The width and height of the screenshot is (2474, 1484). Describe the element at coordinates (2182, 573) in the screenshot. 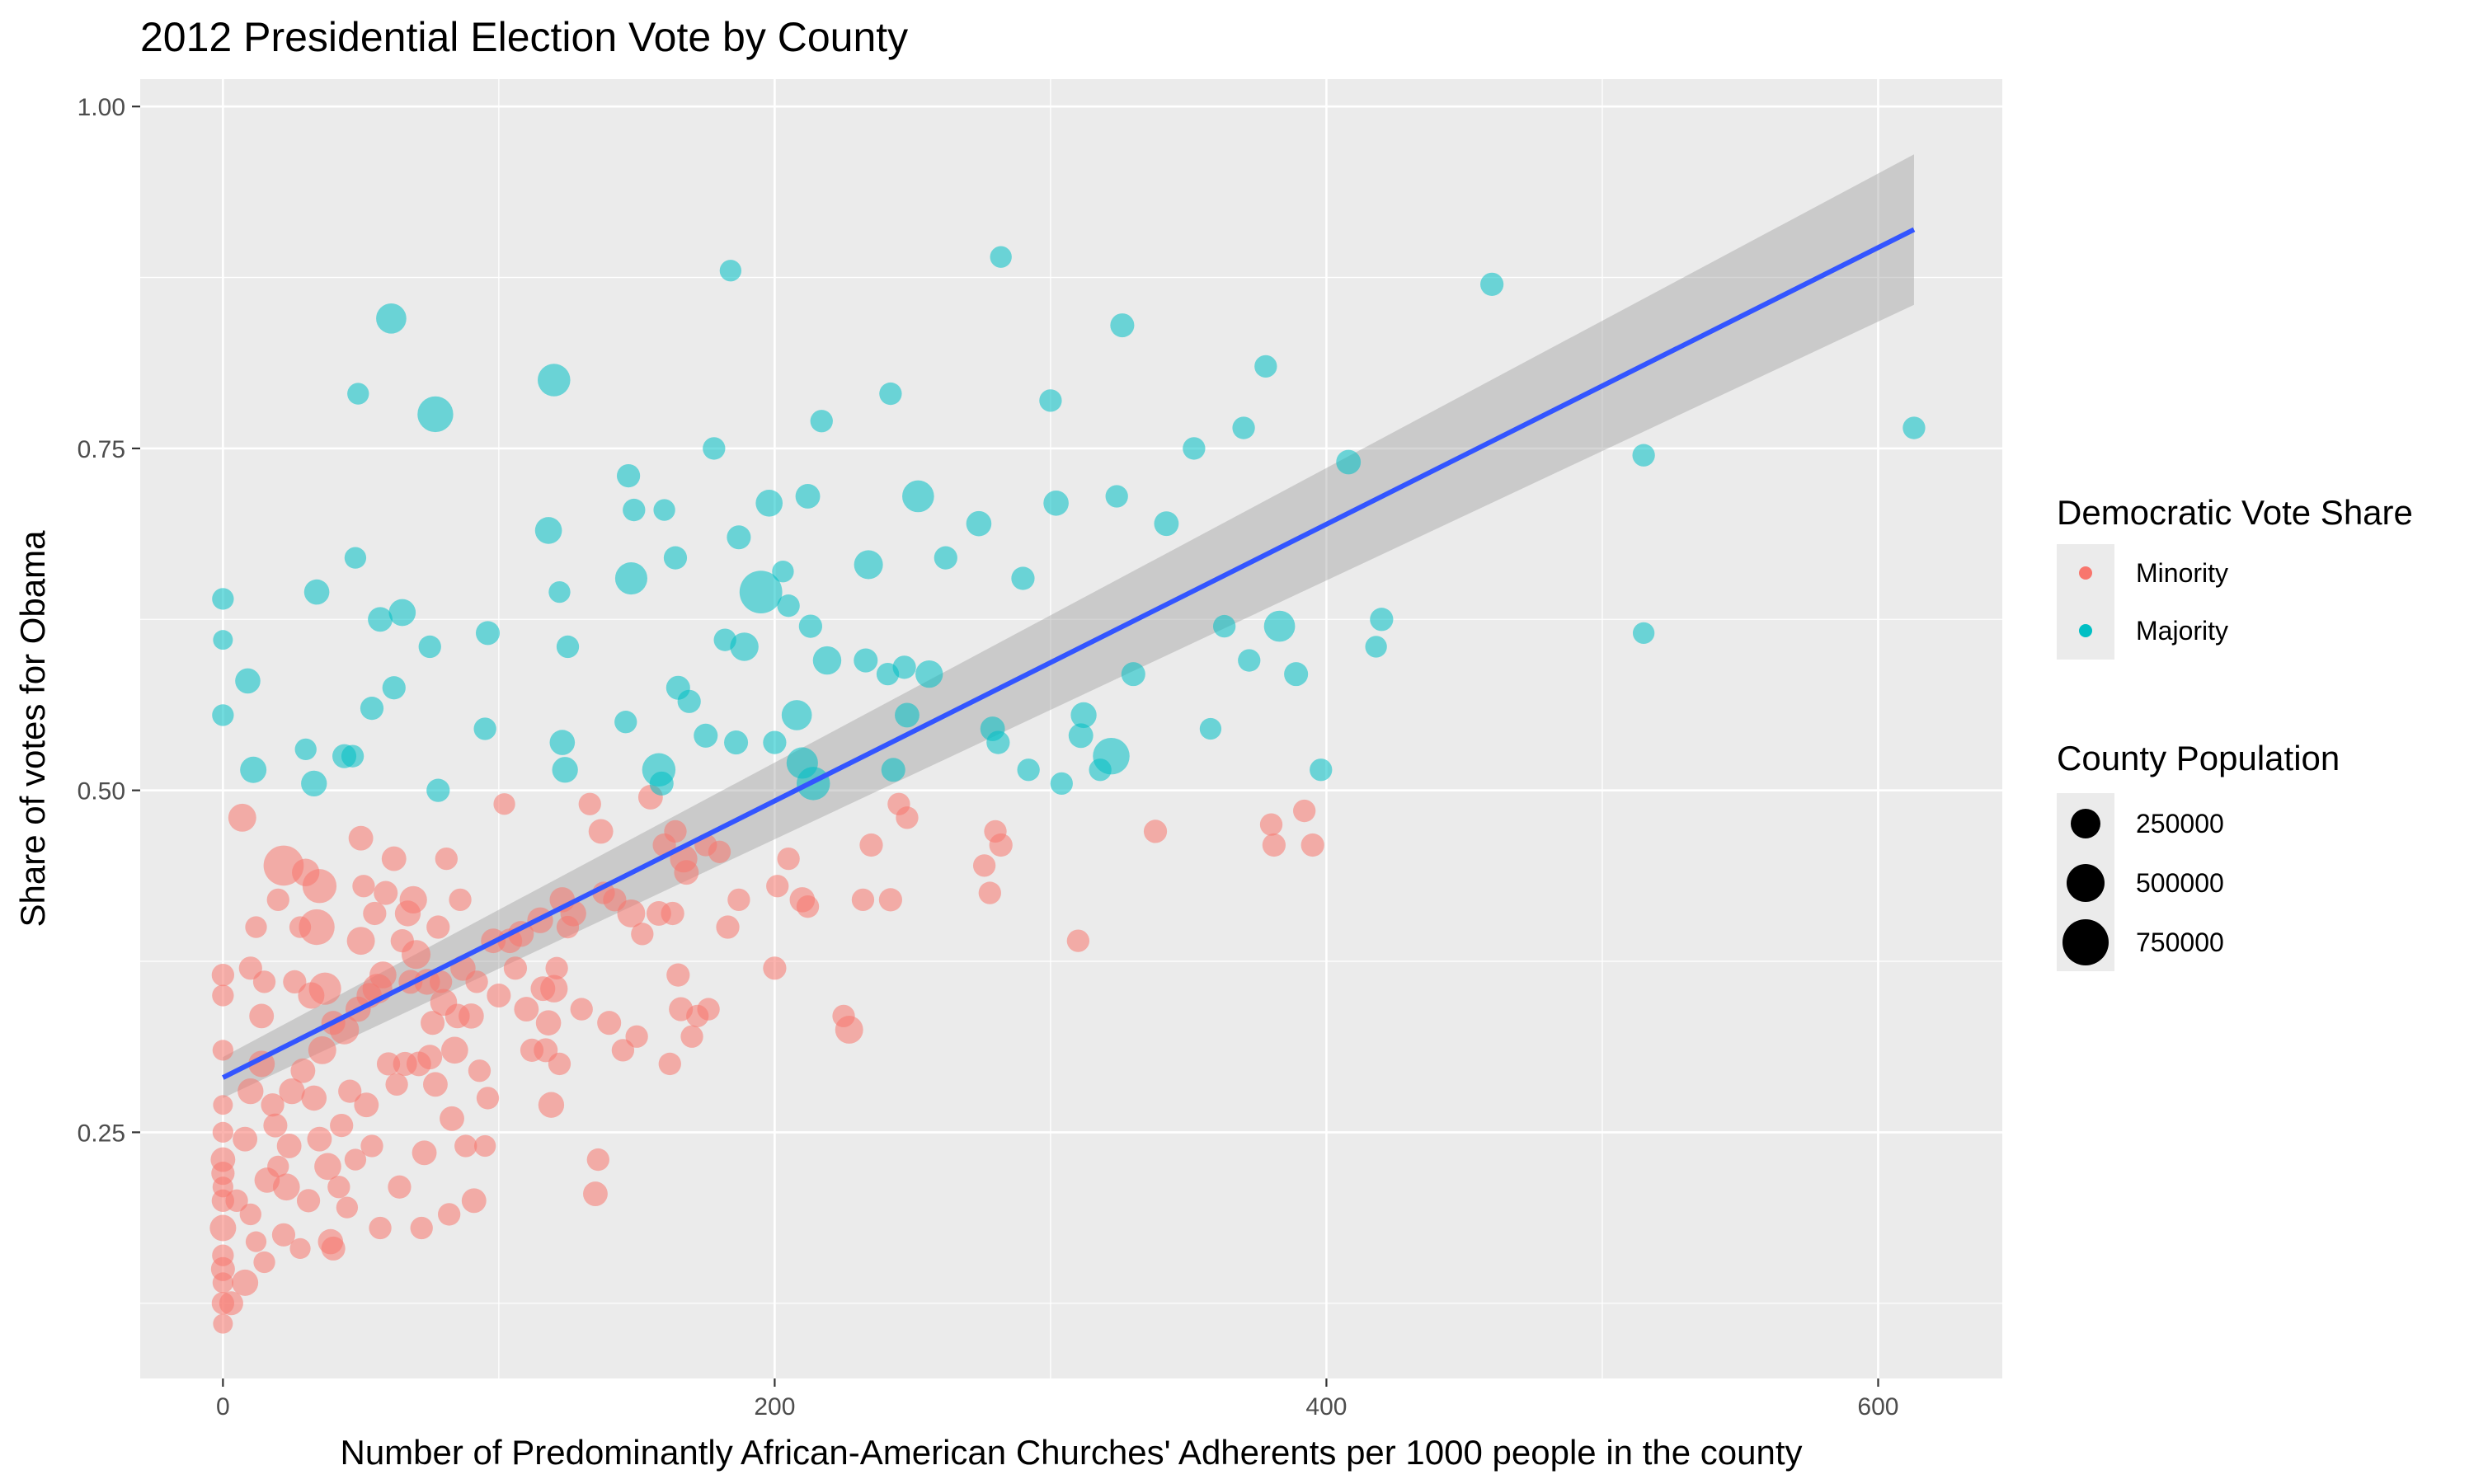

I see `legend-label-minority: Minority` at that location.